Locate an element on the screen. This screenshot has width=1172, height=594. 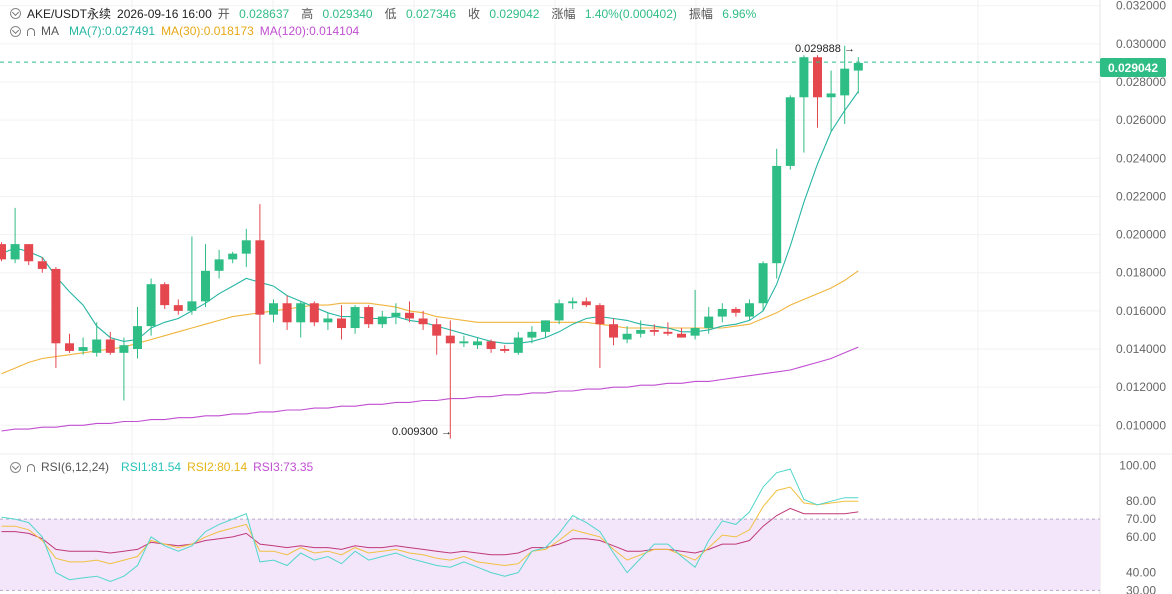
change-value: 1.40%(0.000402) is located at coordinates (630, 14).